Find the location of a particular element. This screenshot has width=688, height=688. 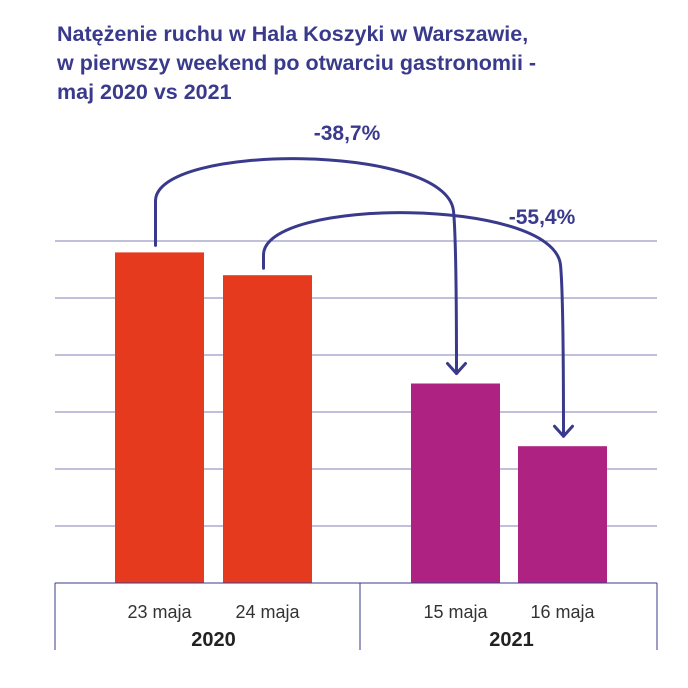

change-label: -55,4% is located at coordinates (542, 217).